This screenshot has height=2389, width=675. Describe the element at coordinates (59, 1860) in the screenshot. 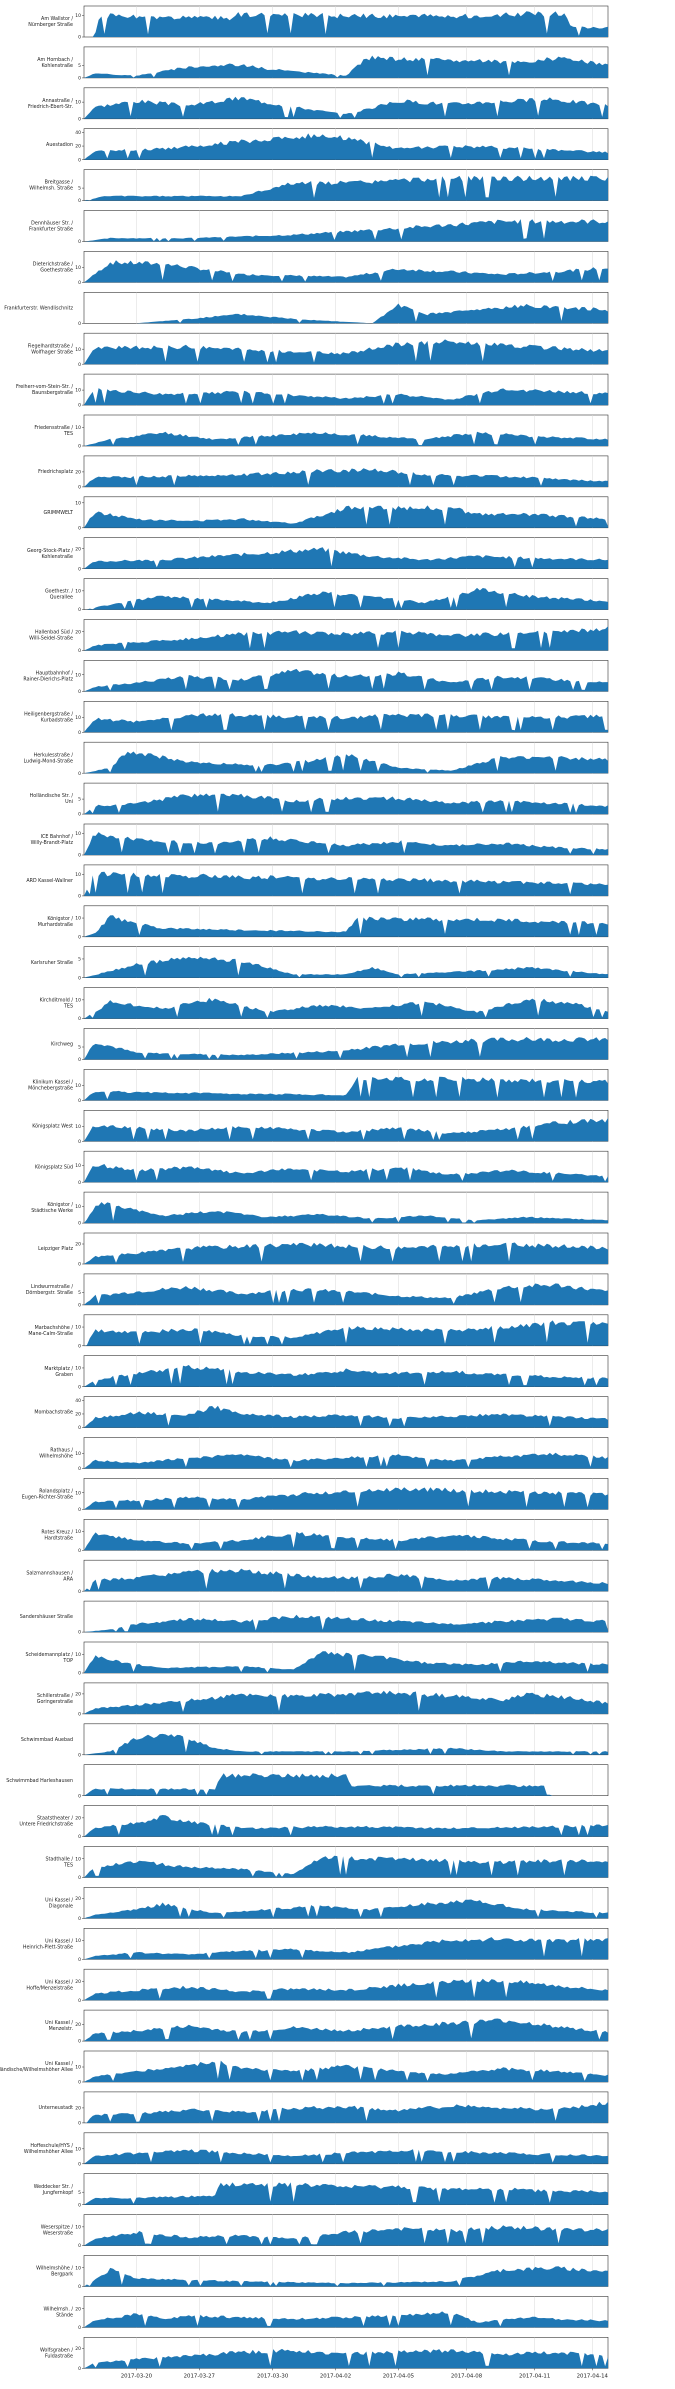

I see `panel-label: Stadthalle /` at that location.